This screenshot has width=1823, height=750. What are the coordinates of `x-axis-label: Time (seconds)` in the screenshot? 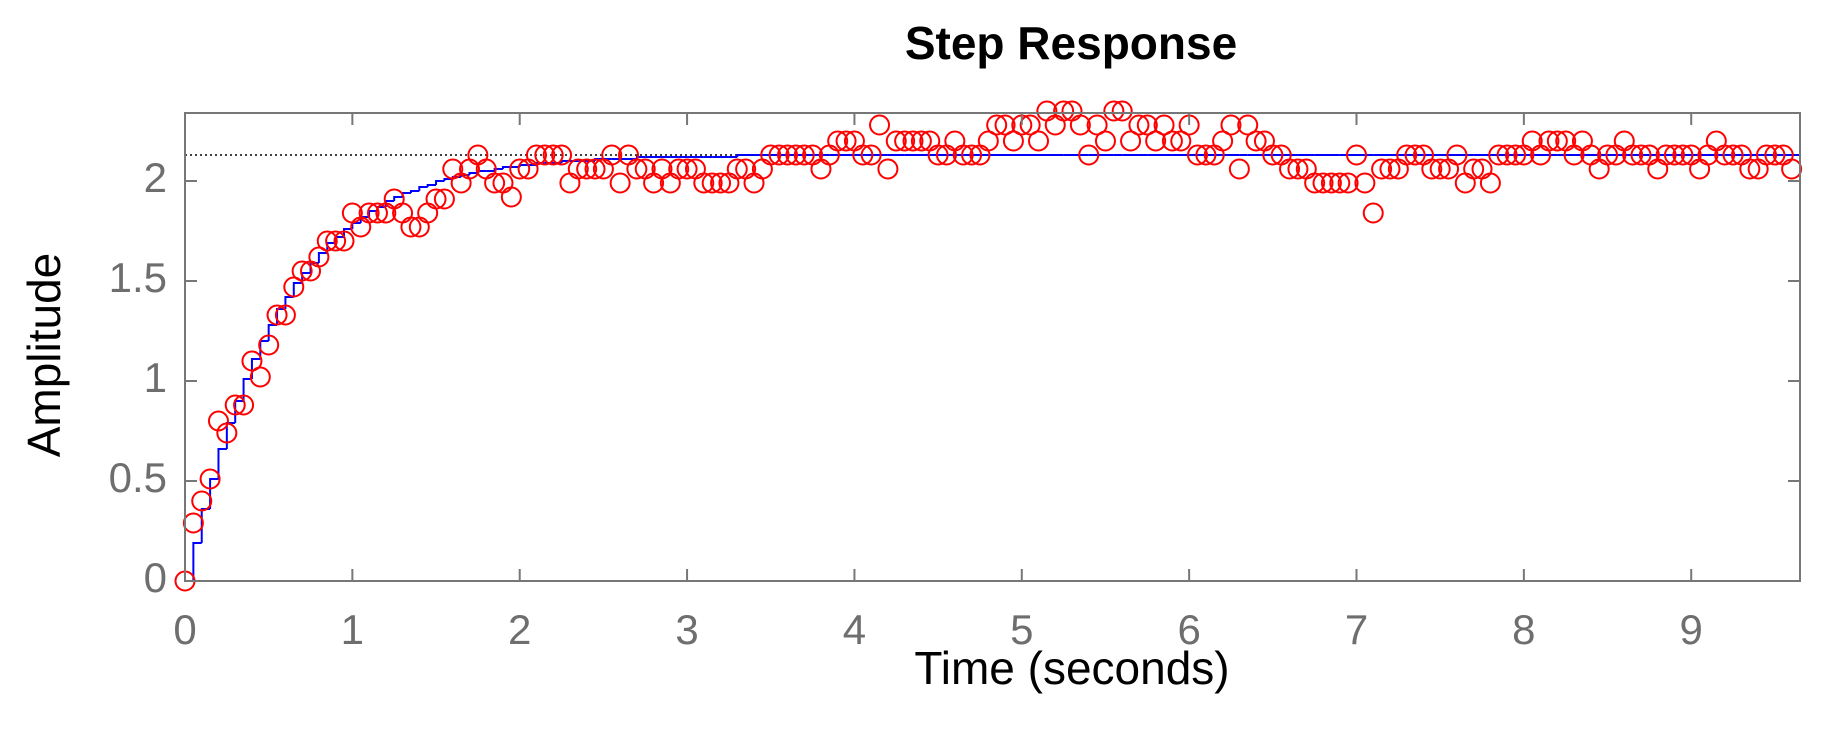 It's located at (1071, 668).